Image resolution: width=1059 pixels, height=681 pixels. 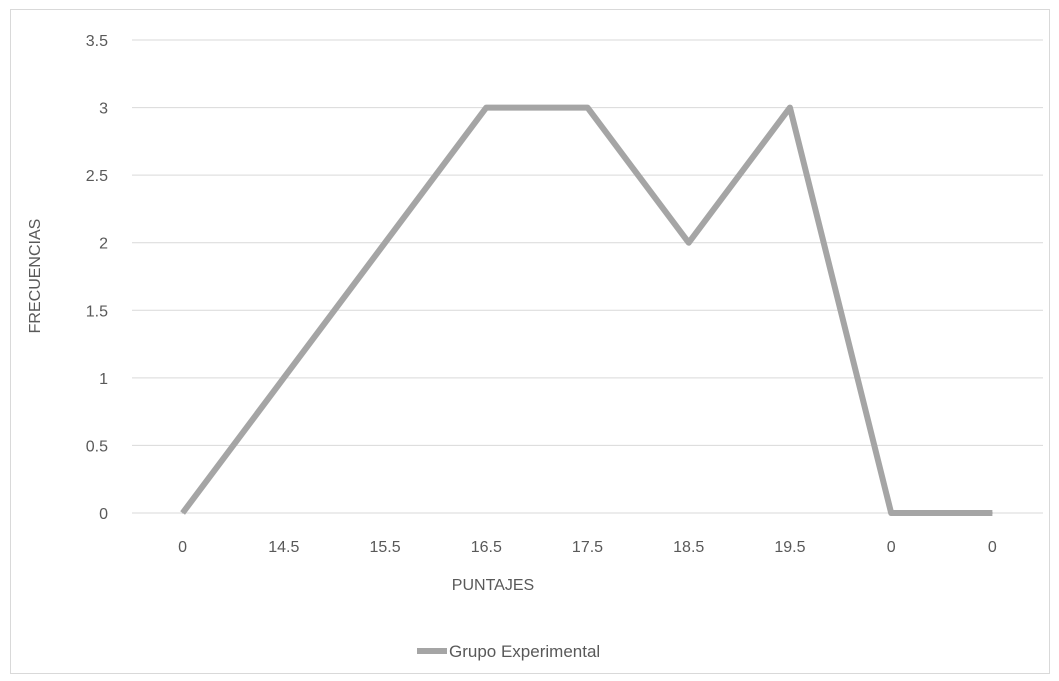 What do you see at coordinates (97, 176) in the screenshot?
I see `y-tick-label: 2.5` at bounding box center [97, 176].